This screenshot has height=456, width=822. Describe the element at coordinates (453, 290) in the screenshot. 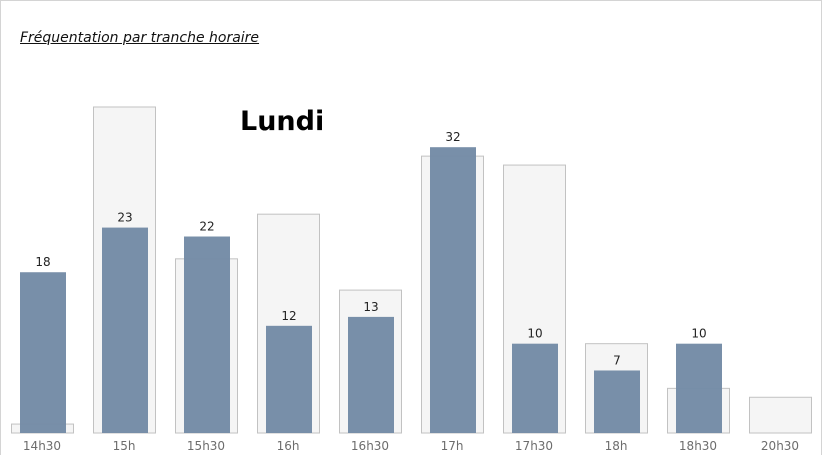

I see `bar-17h` at that location.